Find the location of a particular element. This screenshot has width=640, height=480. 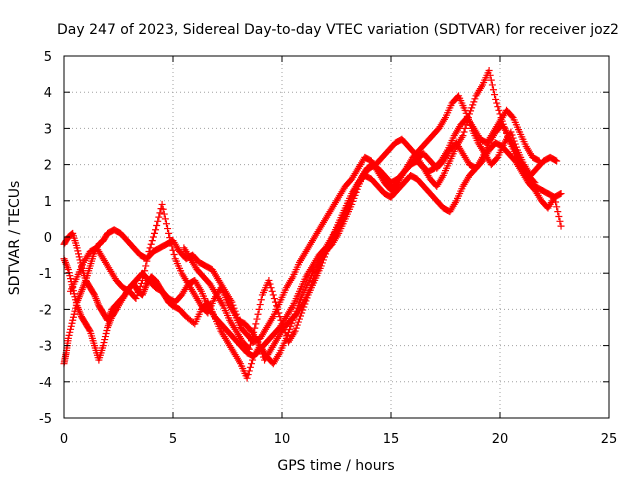

x-tick-label: 10 is located at coordinates (282, 439).